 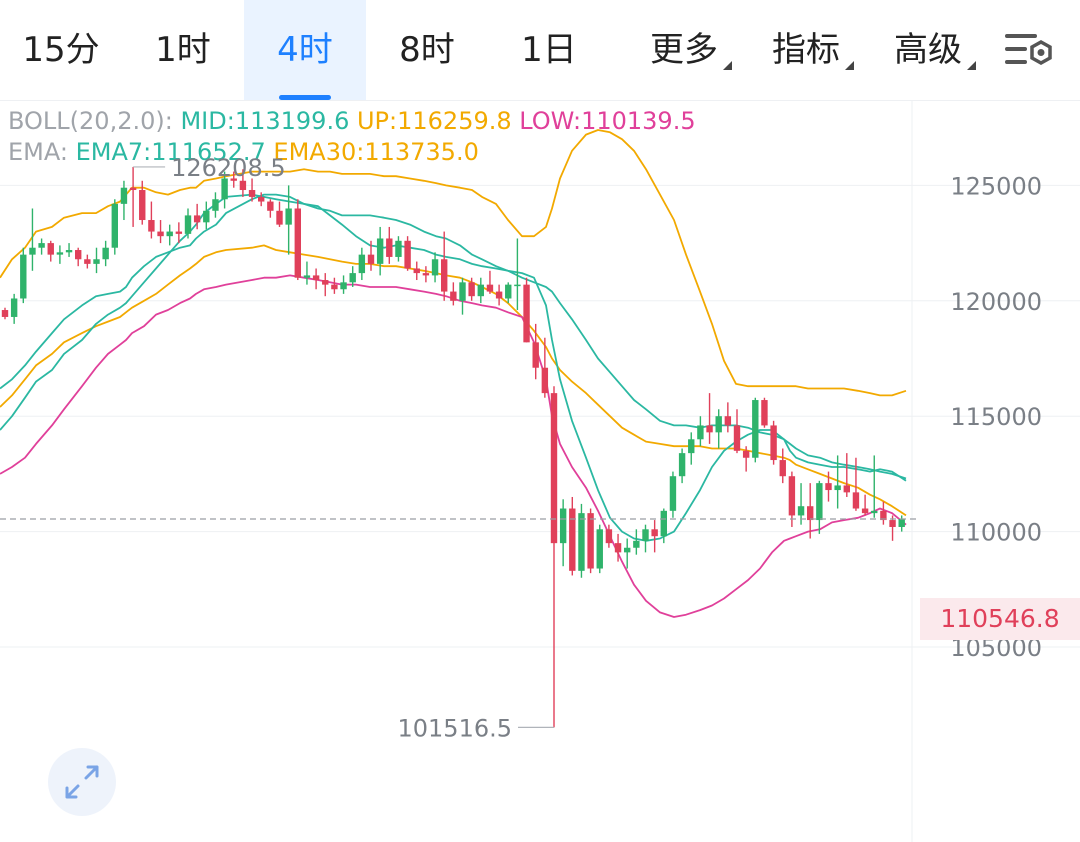 I want to click on boll-low-value: LOW:110139.5, so click(x=607, y=121).